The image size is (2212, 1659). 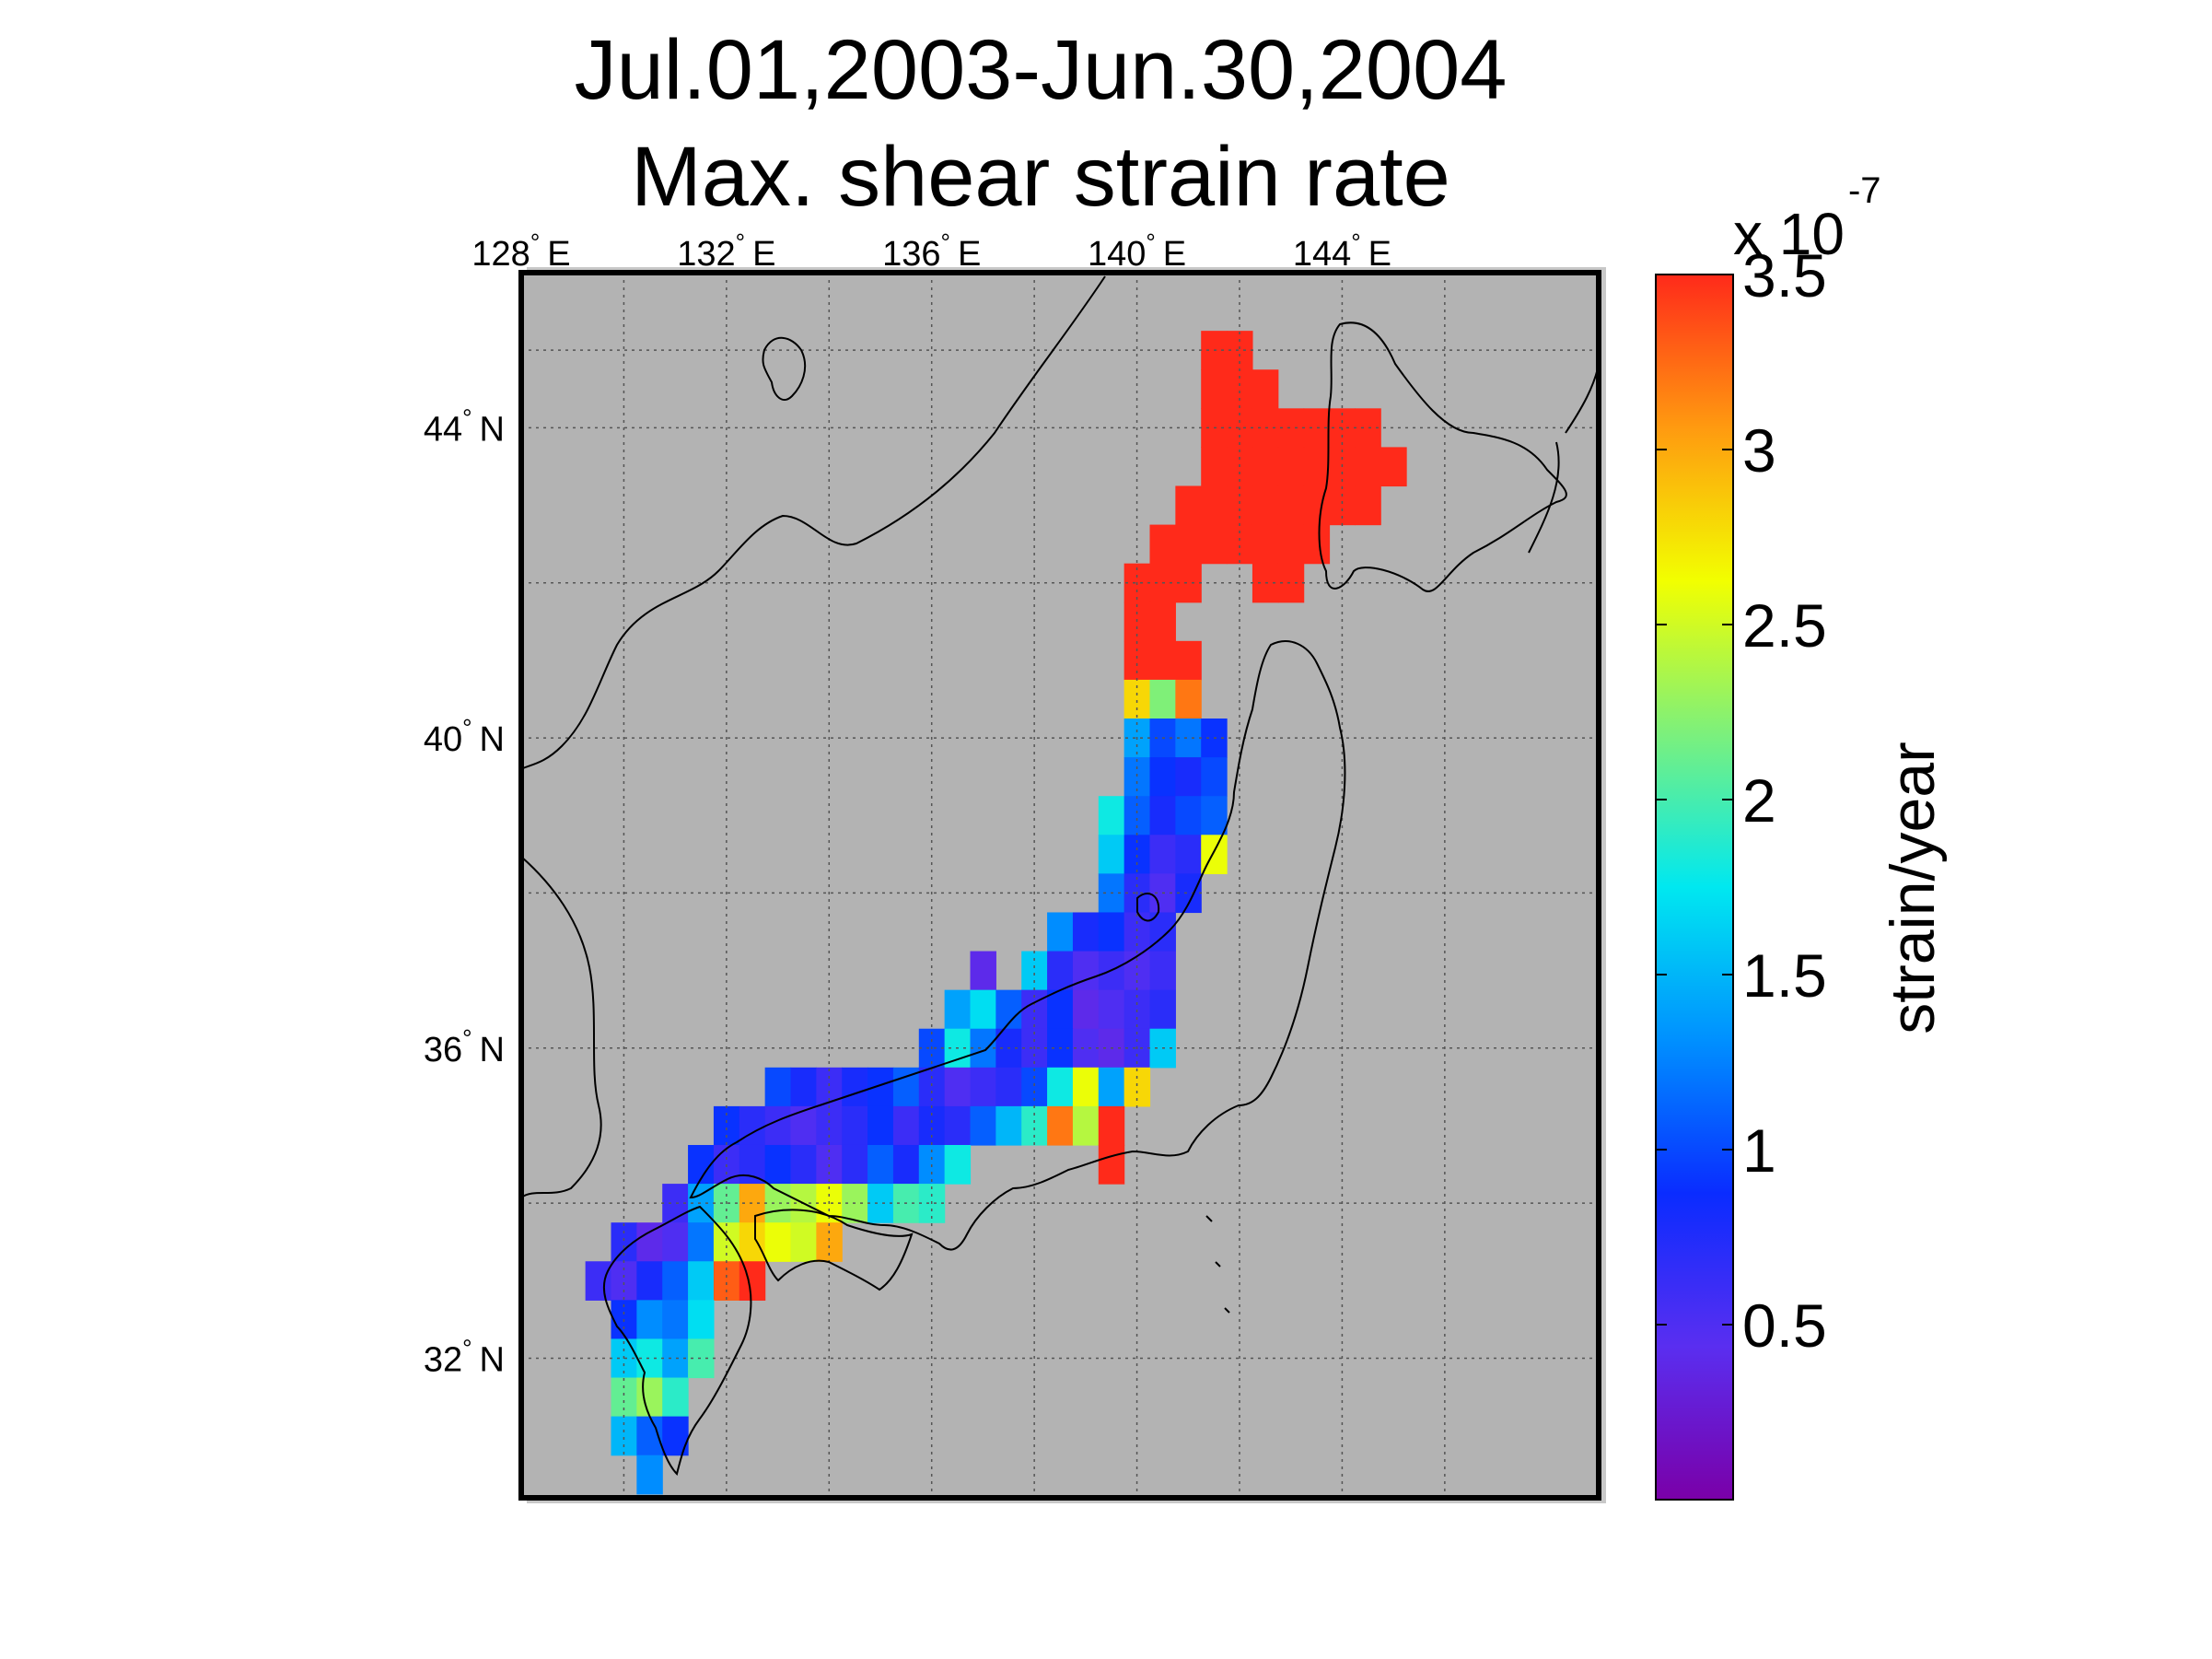 What do you see at coordinates (1759, 1150) in the screenshot?
I see `colorbar-tick-label: 1` at bounding box center [1759, 1150].